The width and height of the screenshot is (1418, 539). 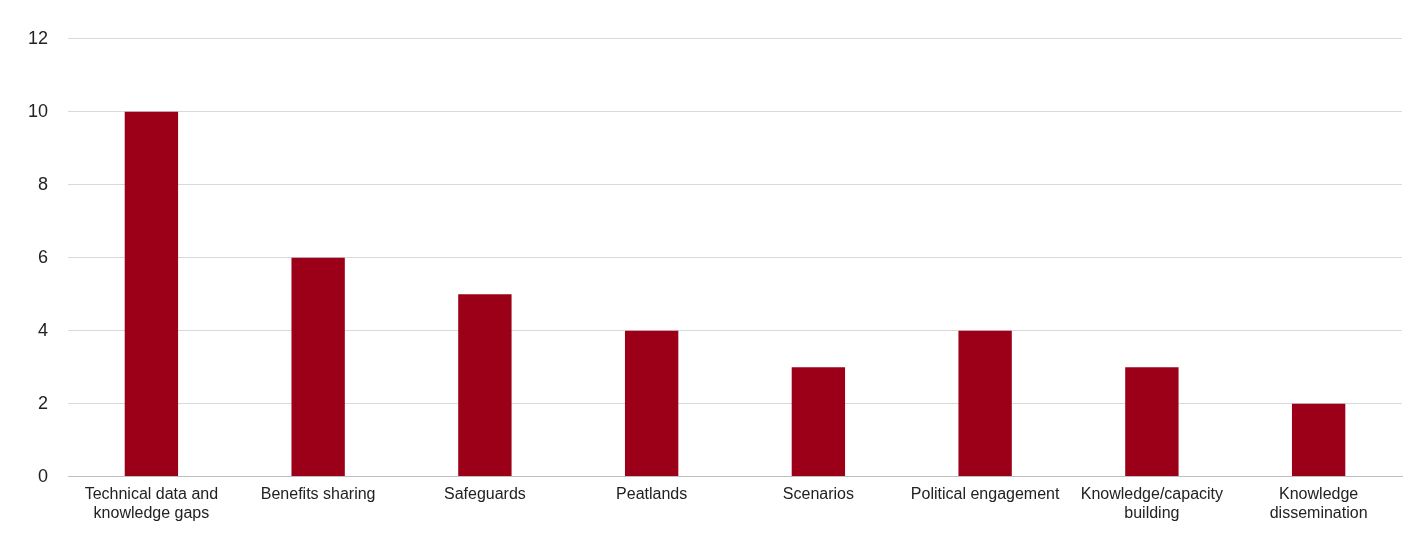 I want to click on y-tick-label: 8, so click(x=43, y=183).